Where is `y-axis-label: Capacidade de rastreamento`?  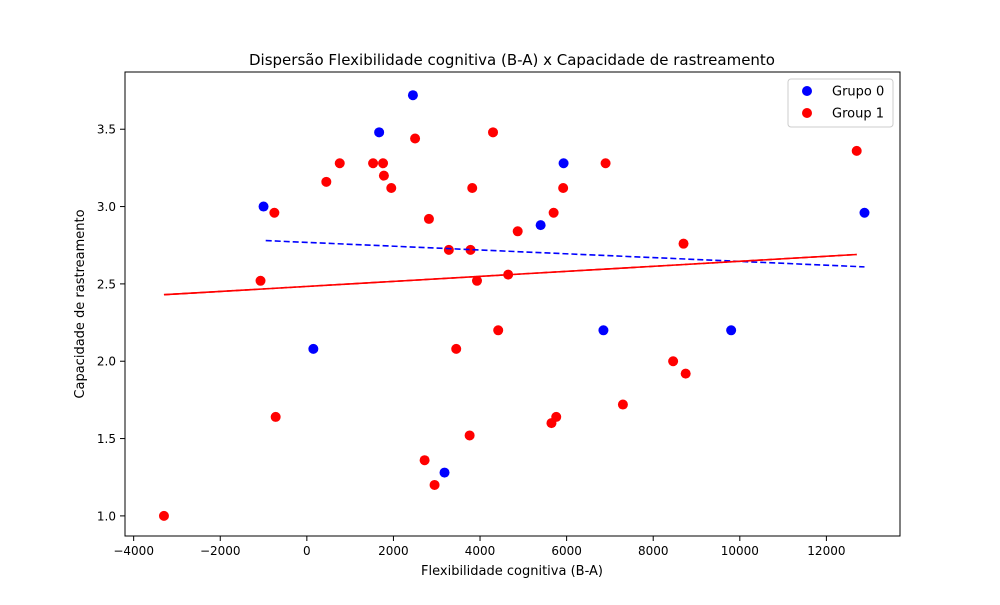
y-axis-label: Capacidade de rastreamento is located at coordinates (80, 303).